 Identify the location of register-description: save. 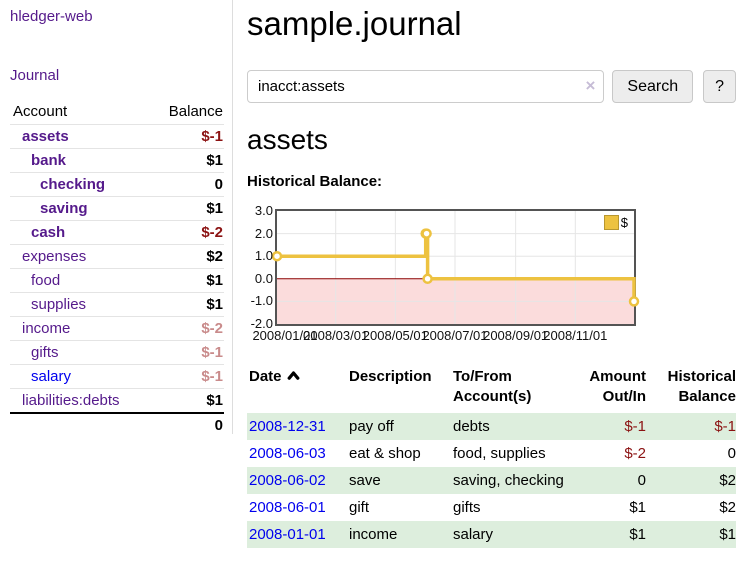
(365, 480).